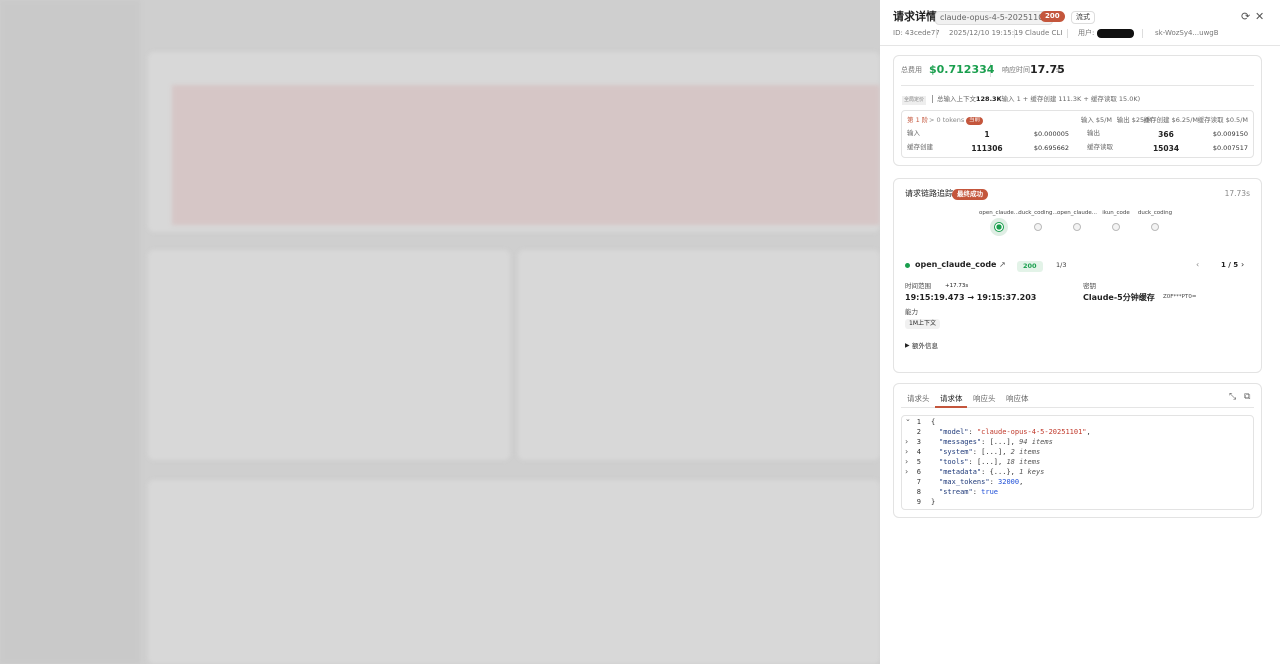 The width and height of the screenshot is (1280, 664). Describe the element at coordinates (1230, 134) in the screenshot. I see `usage-cost: $0.009150` at that location.